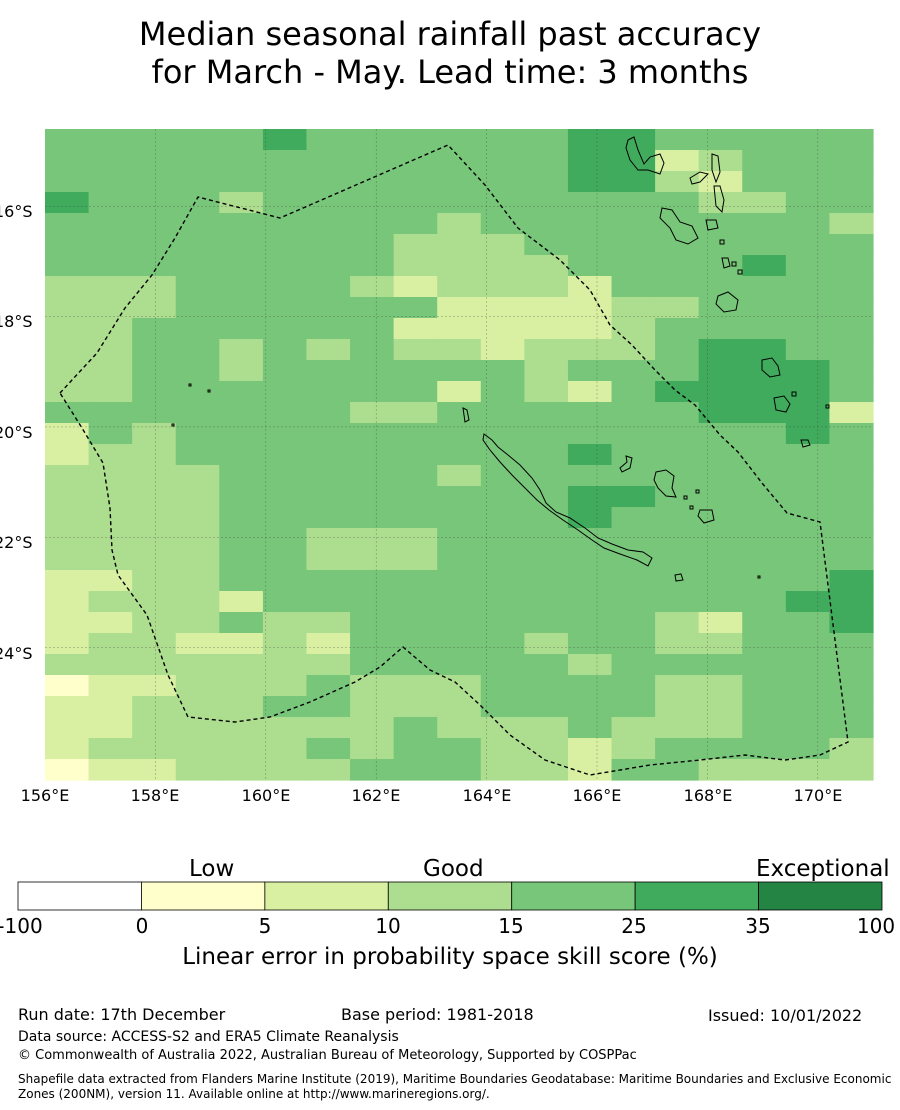 The width and height of the screenshot is (900, 1110). Describe the element at coordinates (712, 225) in the screenshot. I see `ambrym-outline` at that location.